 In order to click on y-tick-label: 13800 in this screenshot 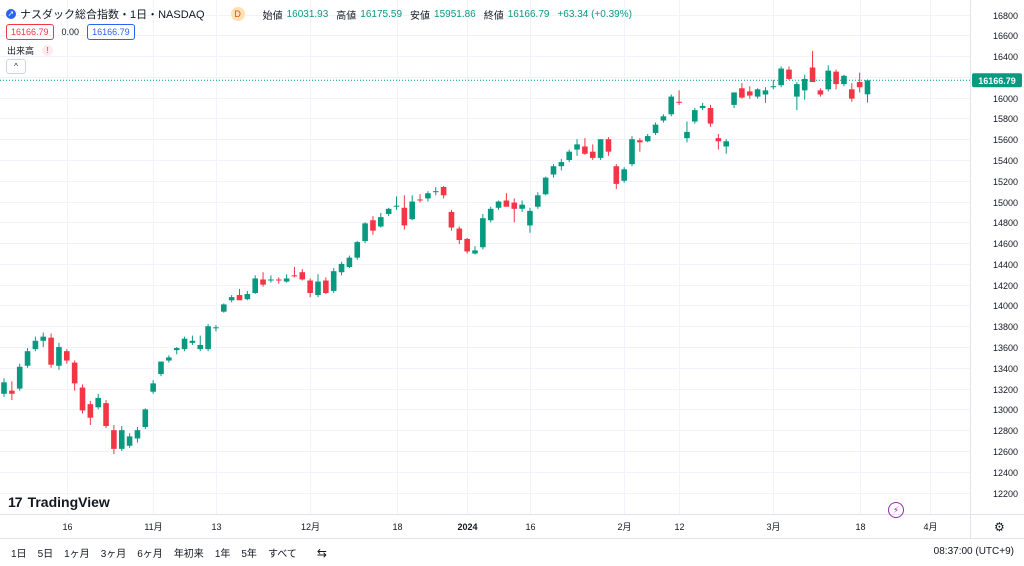, I will do `click(1005, 327)`.